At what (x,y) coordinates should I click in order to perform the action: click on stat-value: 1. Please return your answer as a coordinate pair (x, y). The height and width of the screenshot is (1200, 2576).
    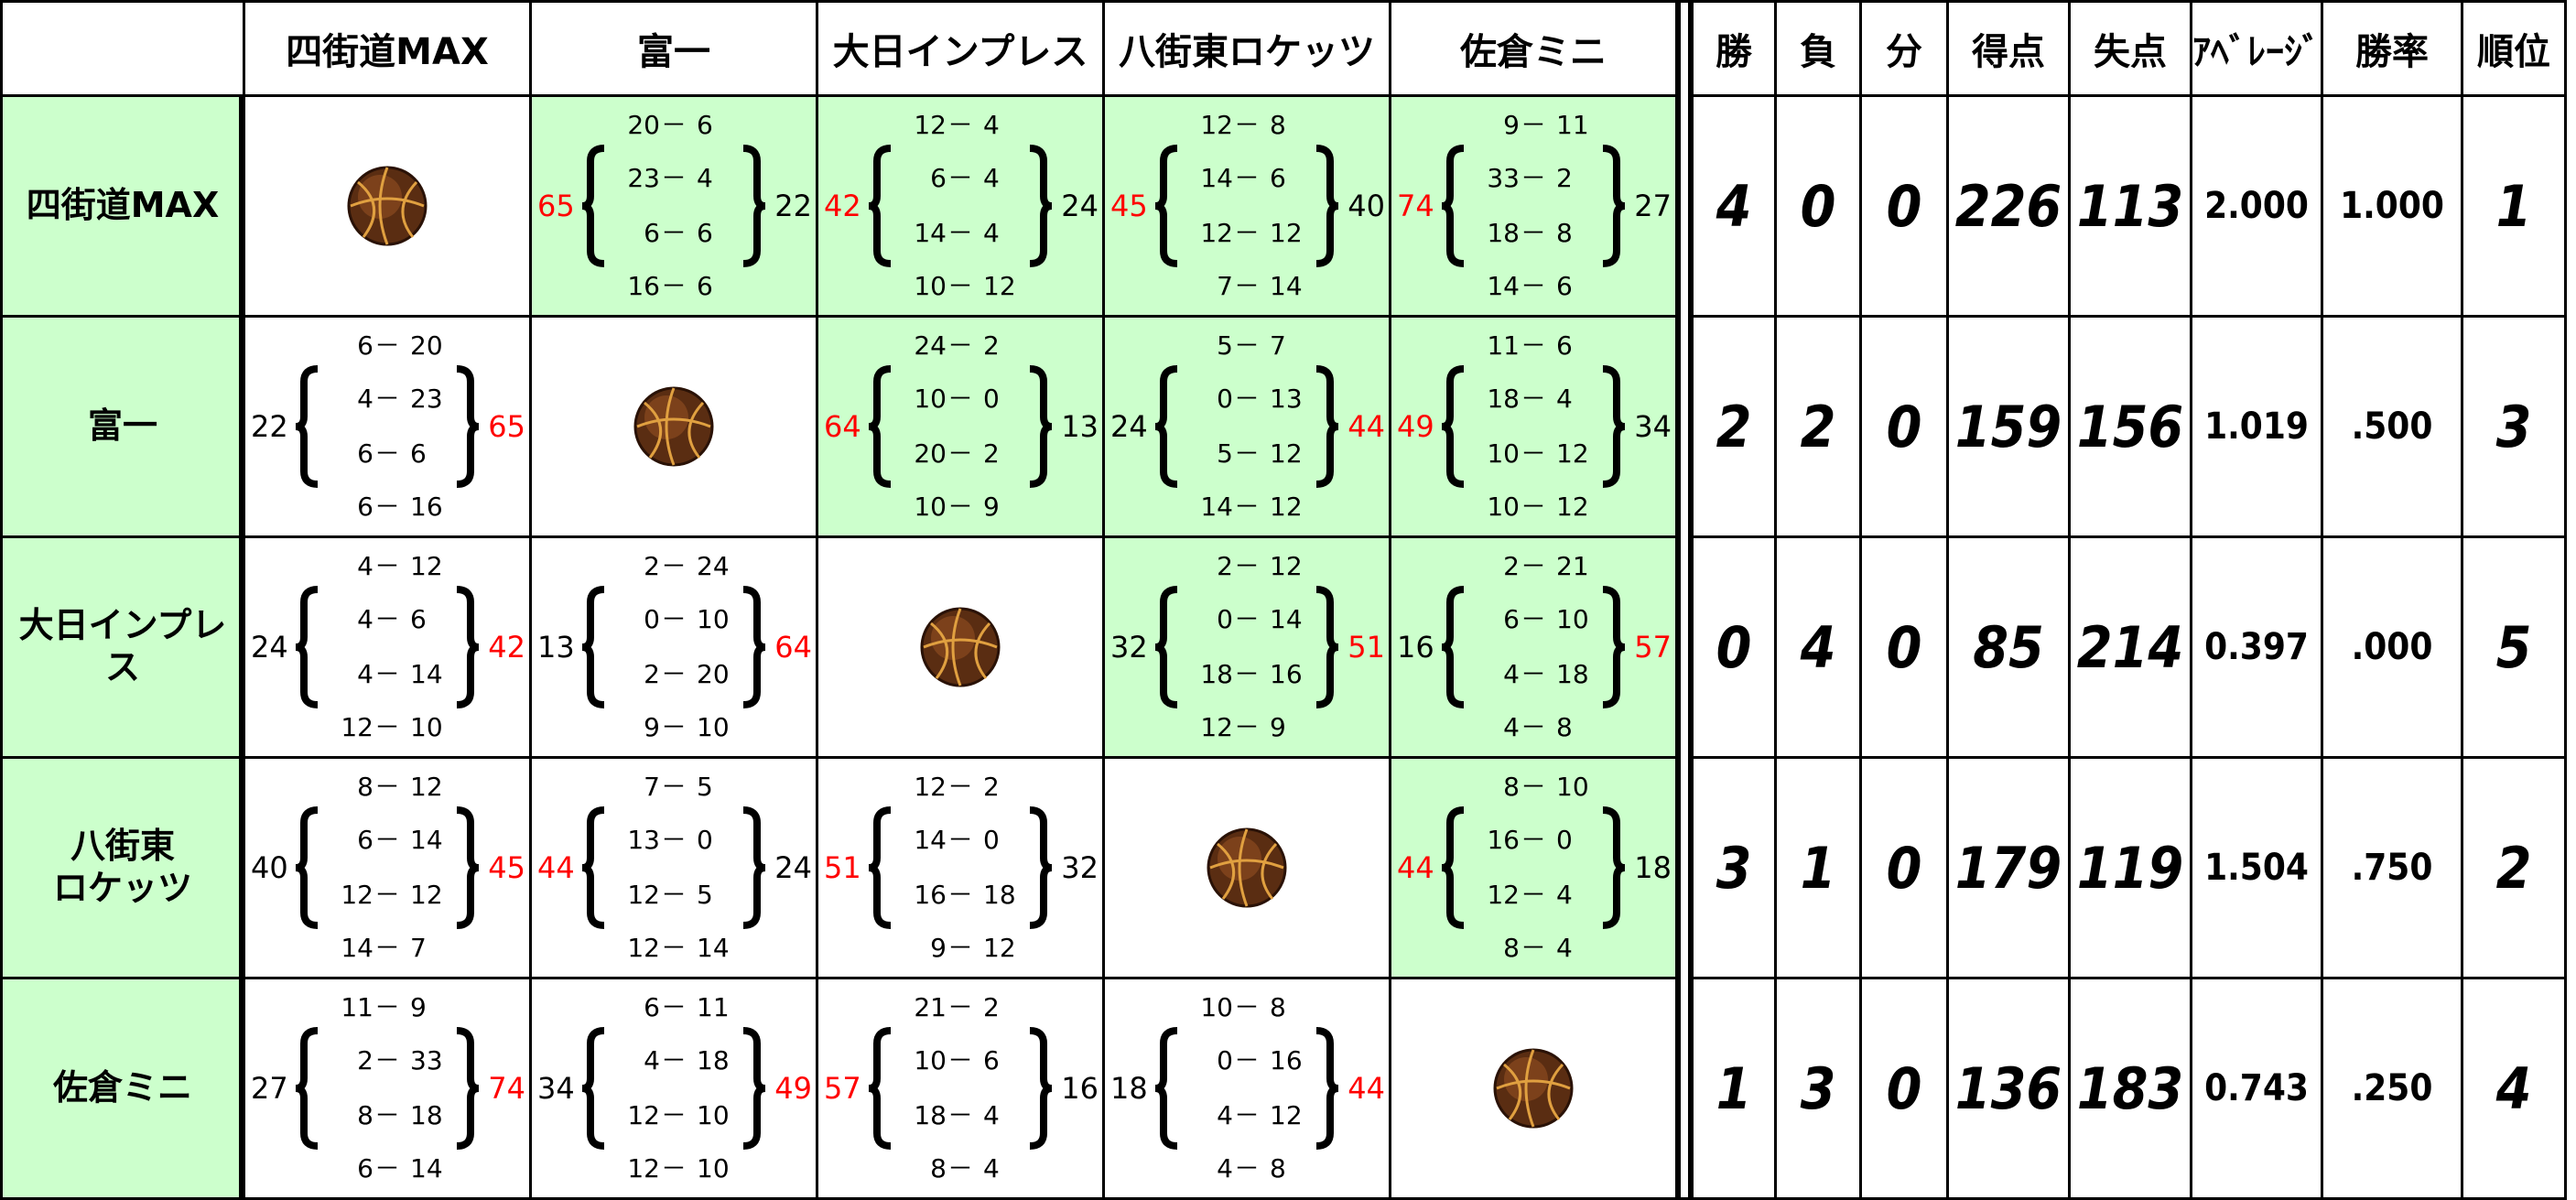
    Looking at the image, I should click on (2514, 206).